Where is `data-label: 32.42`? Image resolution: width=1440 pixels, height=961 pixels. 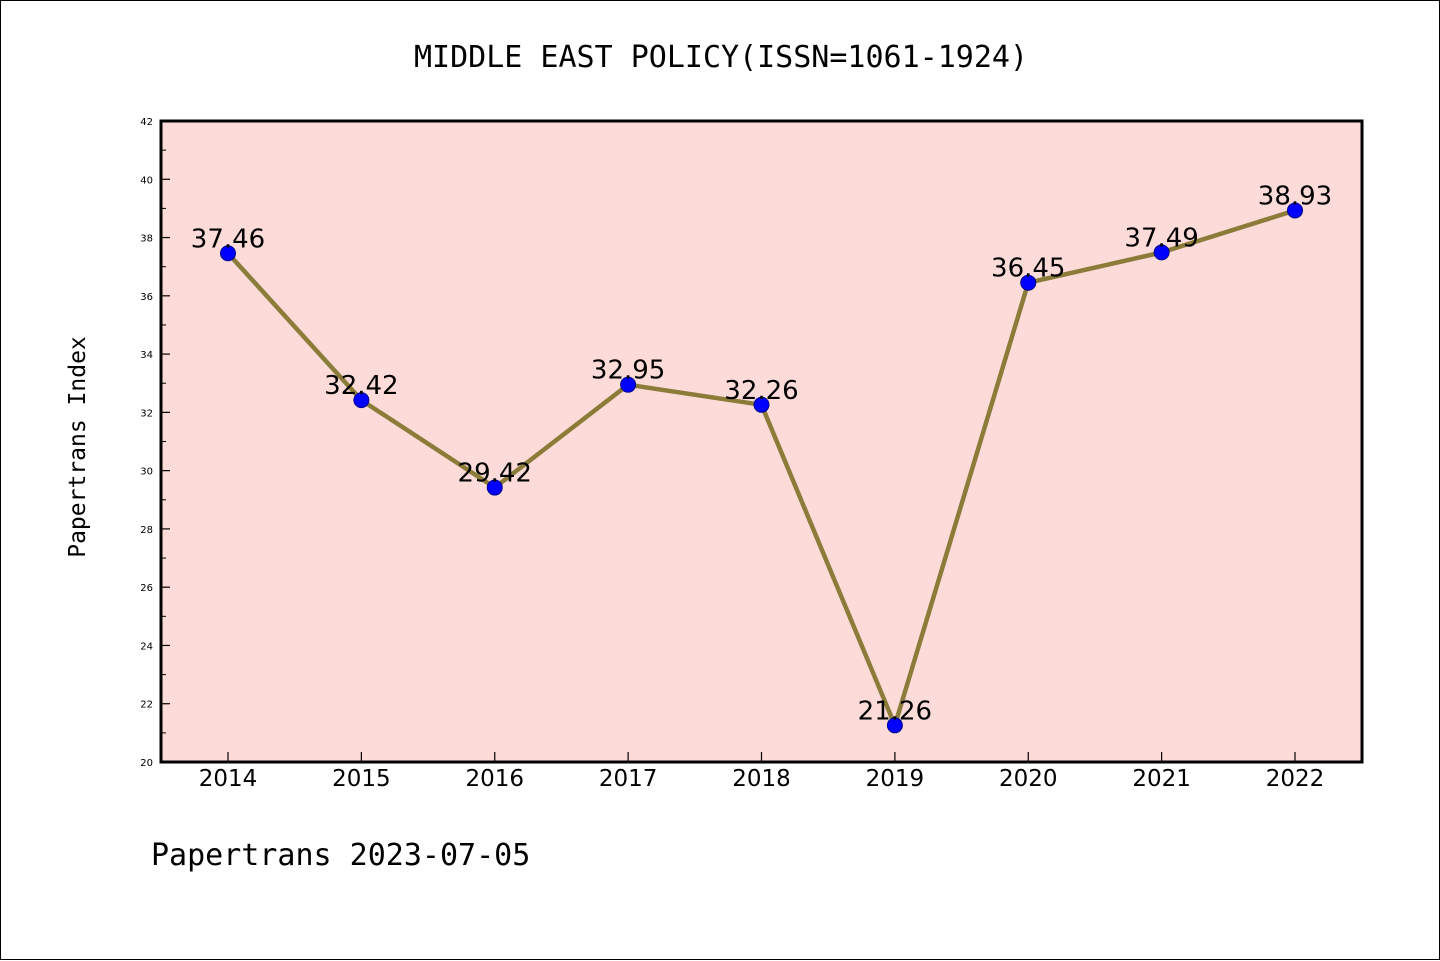 data-label: 32.42 is located at coordinates (361, 386).